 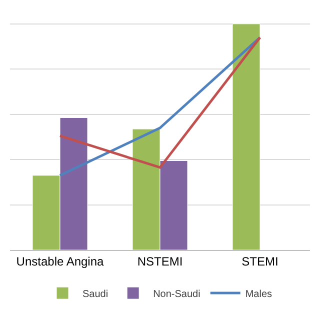 What do you see at coordinates (260, 261) in the screenshot?
I see `x-tick-label: STEMI` at bounding box center [260, 261].